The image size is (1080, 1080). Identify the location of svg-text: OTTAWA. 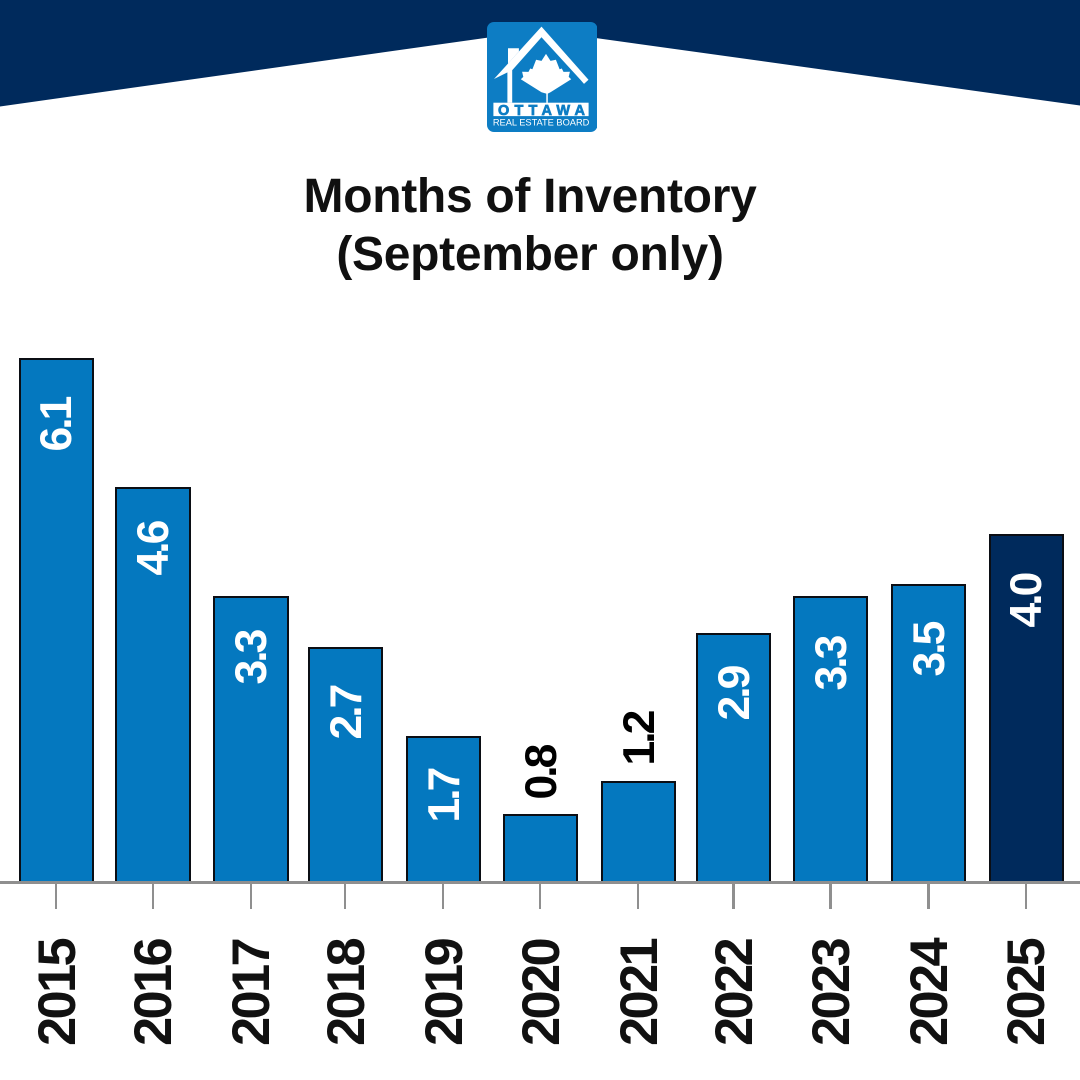
(542, 111).